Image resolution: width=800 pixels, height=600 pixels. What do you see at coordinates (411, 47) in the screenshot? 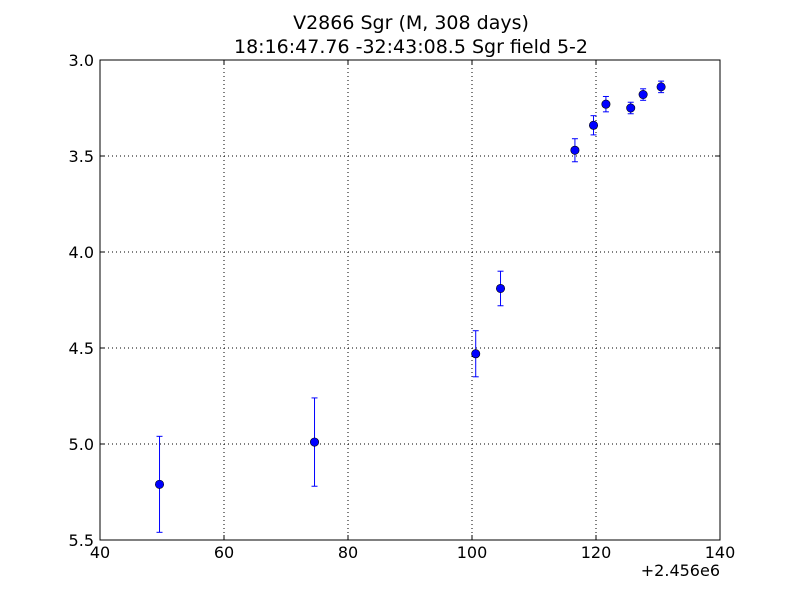
I see `chart-subtitle: 18:16:47.76 -32:43:08.5 Sgr field 5-2` at bounding box center [411, 47].